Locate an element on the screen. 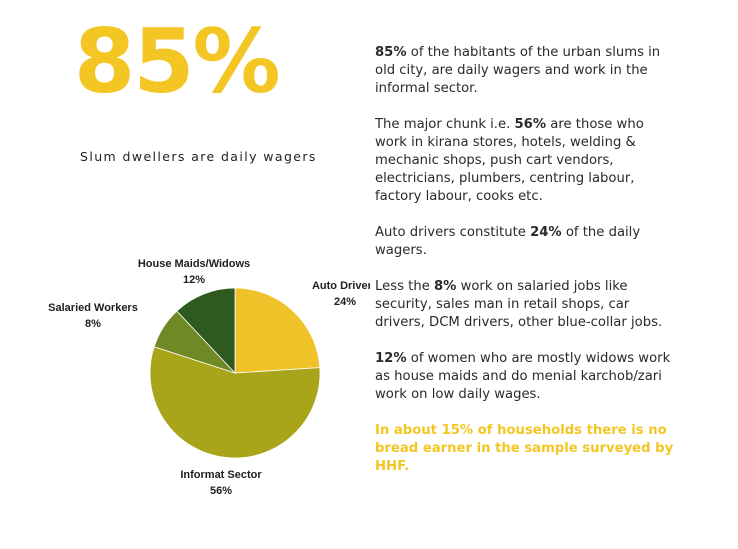 The image size is (738, 549). paragraph-bold-figure: 56% is located at coordinates (530, 124).